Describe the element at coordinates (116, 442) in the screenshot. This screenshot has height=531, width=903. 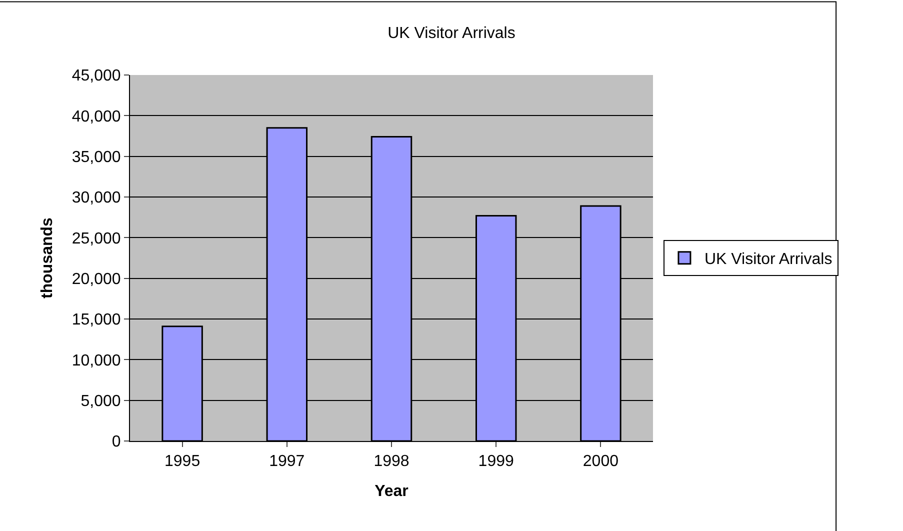
I see `y-tick-label: 0` at that location.